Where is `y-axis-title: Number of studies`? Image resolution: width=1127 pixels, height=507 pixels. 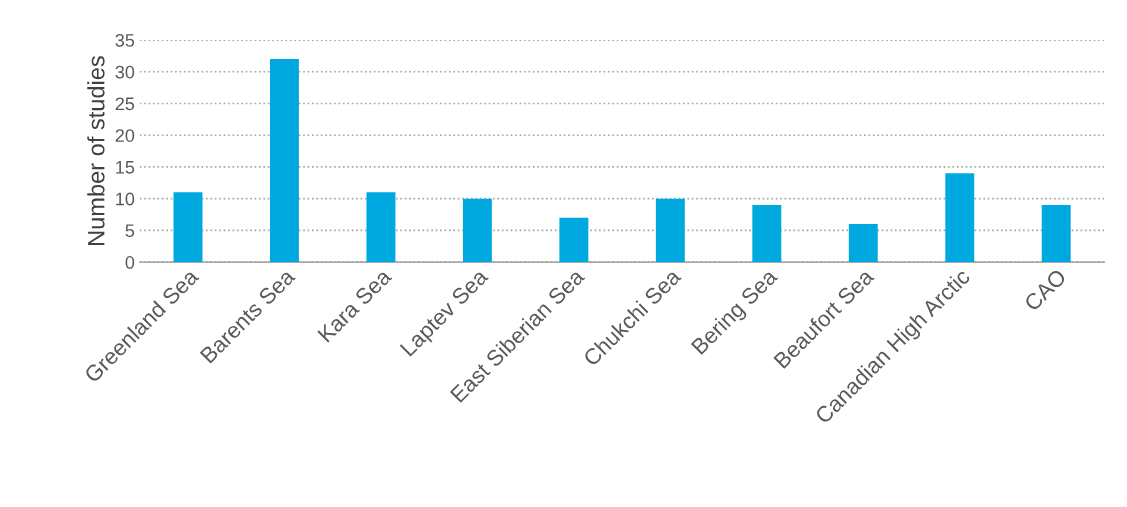 y-axis-title: Number of studies is located at coordinates (96, 150).